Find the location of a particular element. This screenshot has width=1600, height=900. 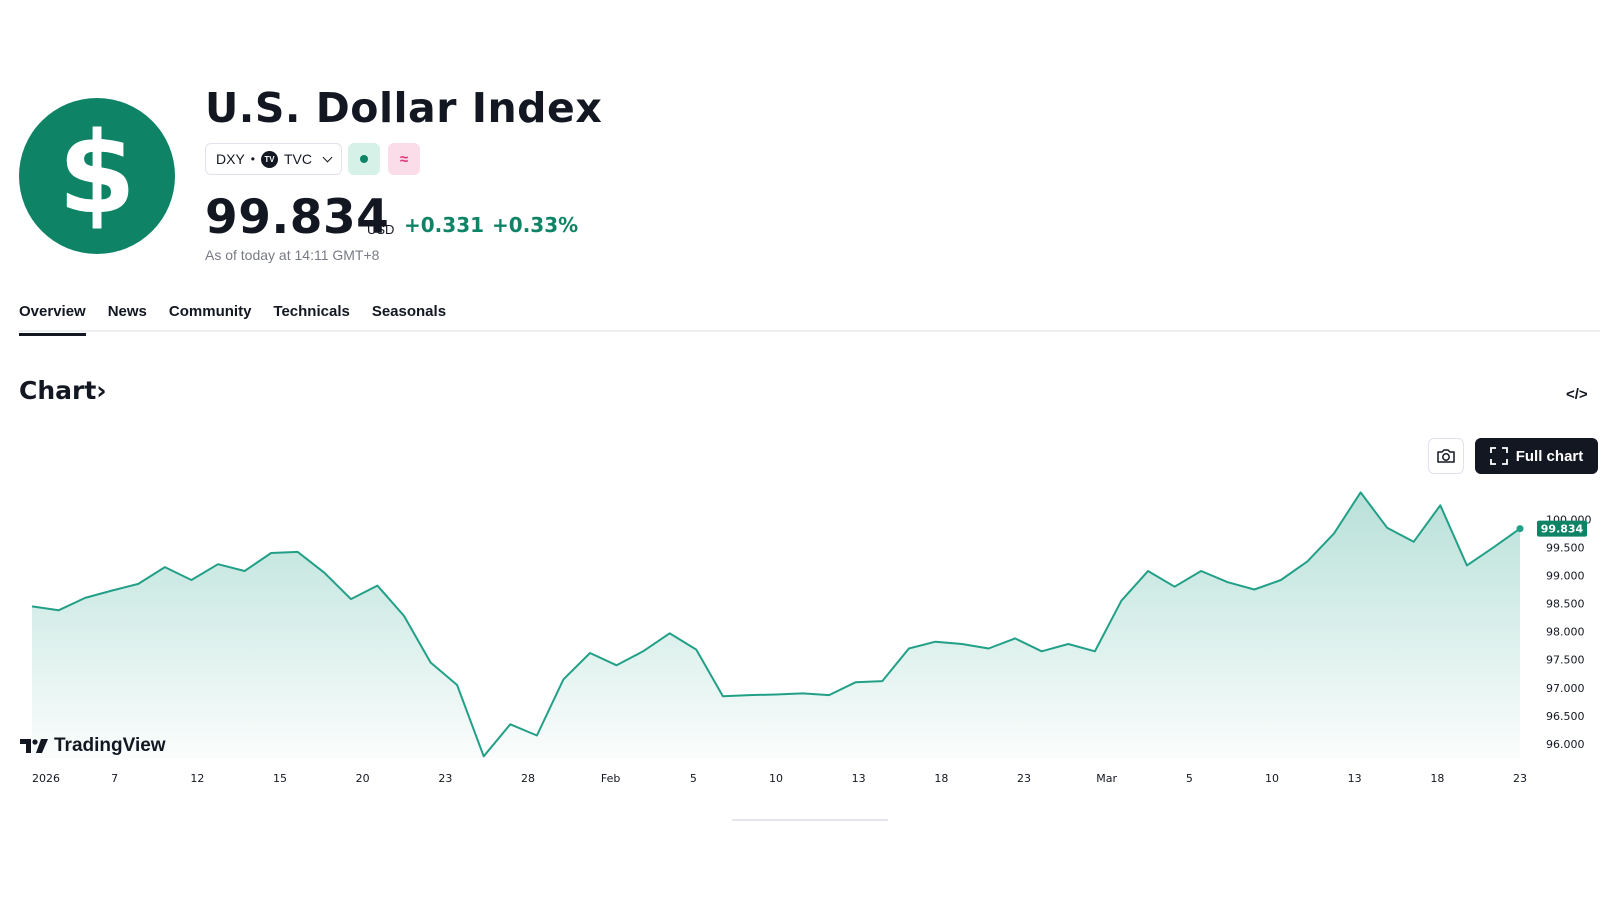

y-tick-label: 97.500 is located at coordinates (1565, 660).